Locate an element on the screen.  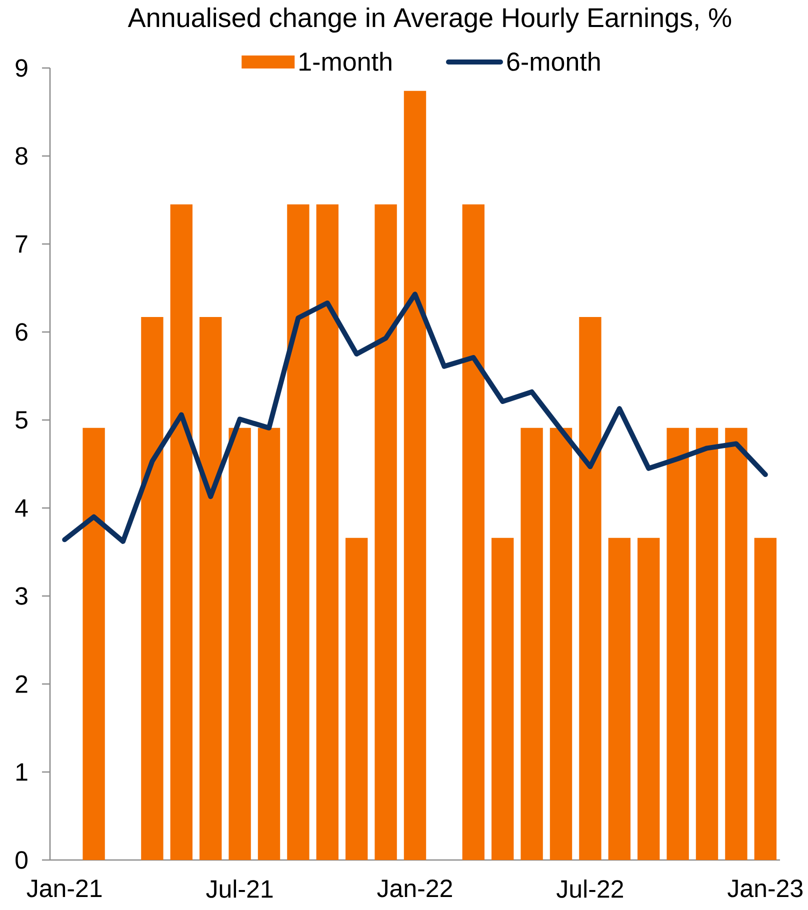
y-tick-label: 5 is located at coordinates (22, 420).